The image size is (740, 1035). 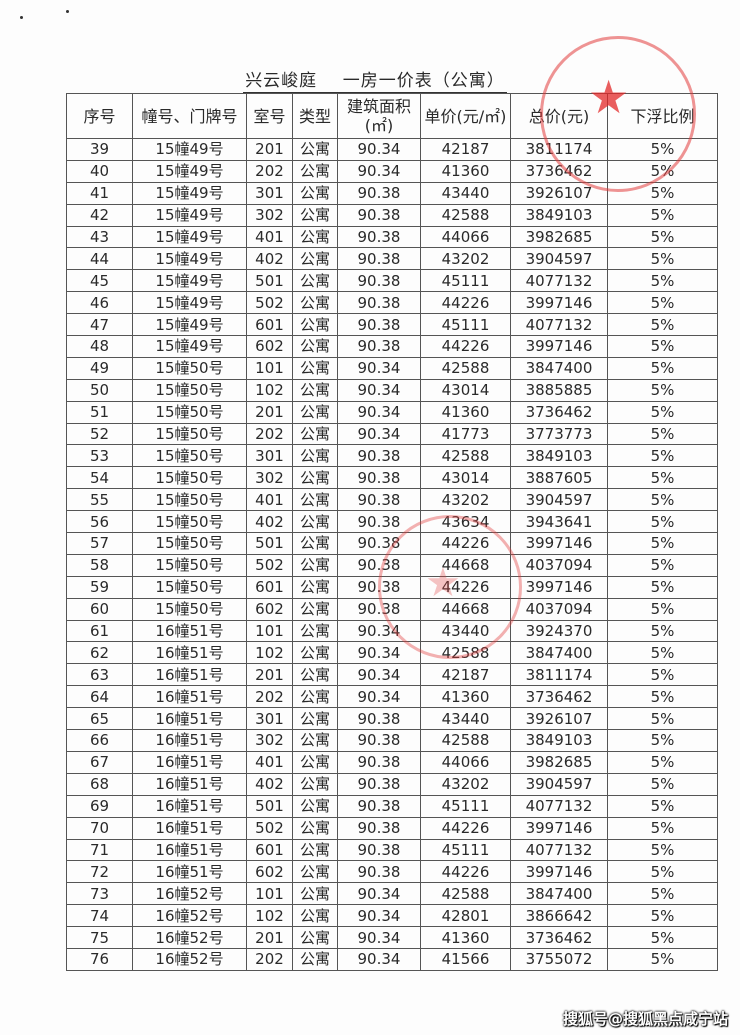 I want to click on table-cell: 3849103, so click(x=559, y=456).